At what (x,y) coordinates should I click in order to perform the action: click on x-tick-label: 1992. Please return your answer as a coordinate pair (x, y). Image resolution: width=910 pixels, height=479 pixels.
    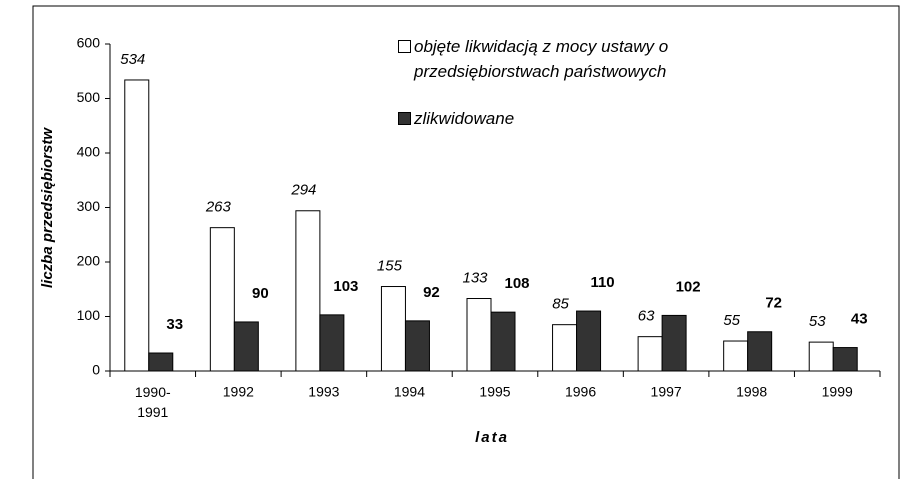
    Looking at the image, I should click on (238, 392).